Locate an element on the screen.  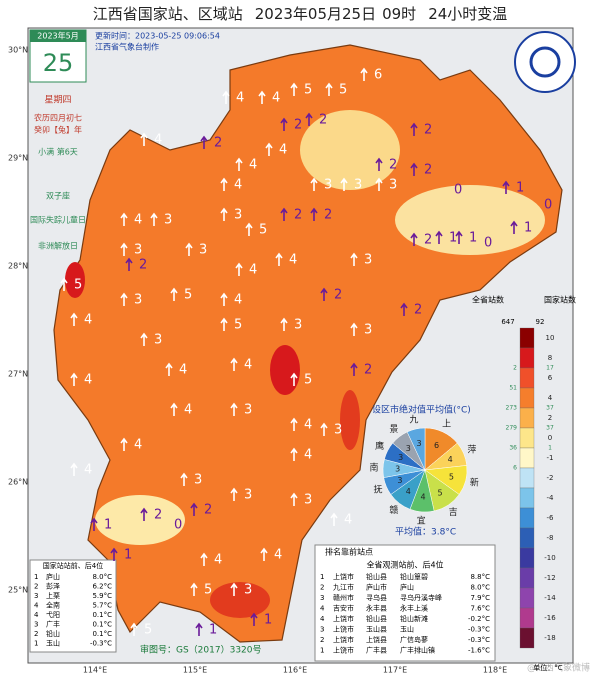
zone is located at coordinates (140, 520).